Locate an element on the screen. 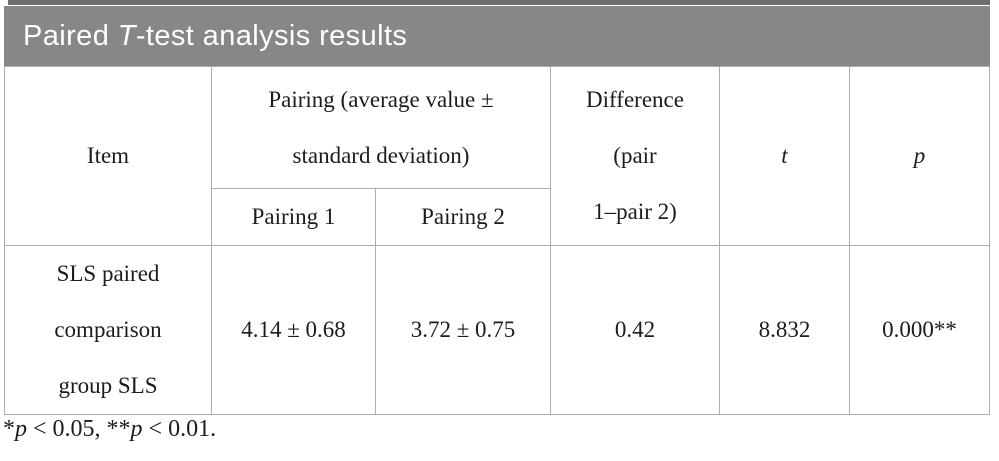 This screenshot has width=999, height=461. cell-pairing2-value: 3.72 ± 0.75 is located at coordinates (463, 330).